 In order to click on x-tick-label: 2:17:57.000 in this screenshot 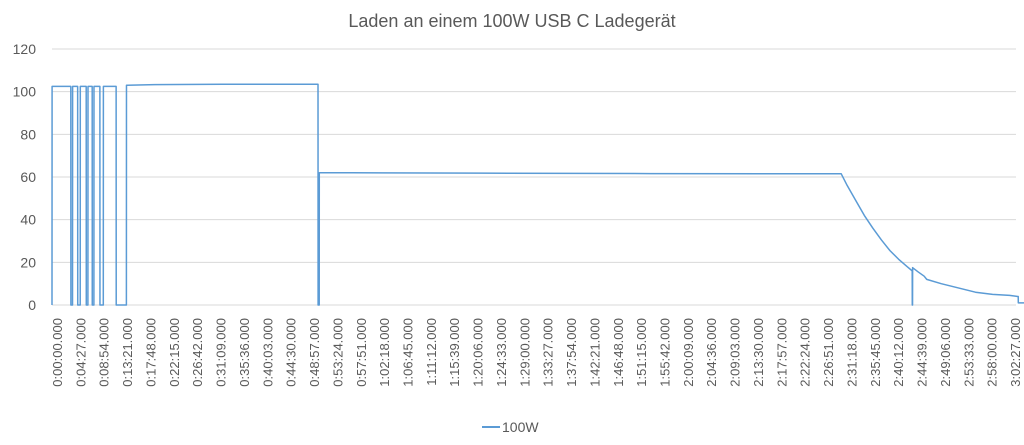, I will do `click(781, 352)`.